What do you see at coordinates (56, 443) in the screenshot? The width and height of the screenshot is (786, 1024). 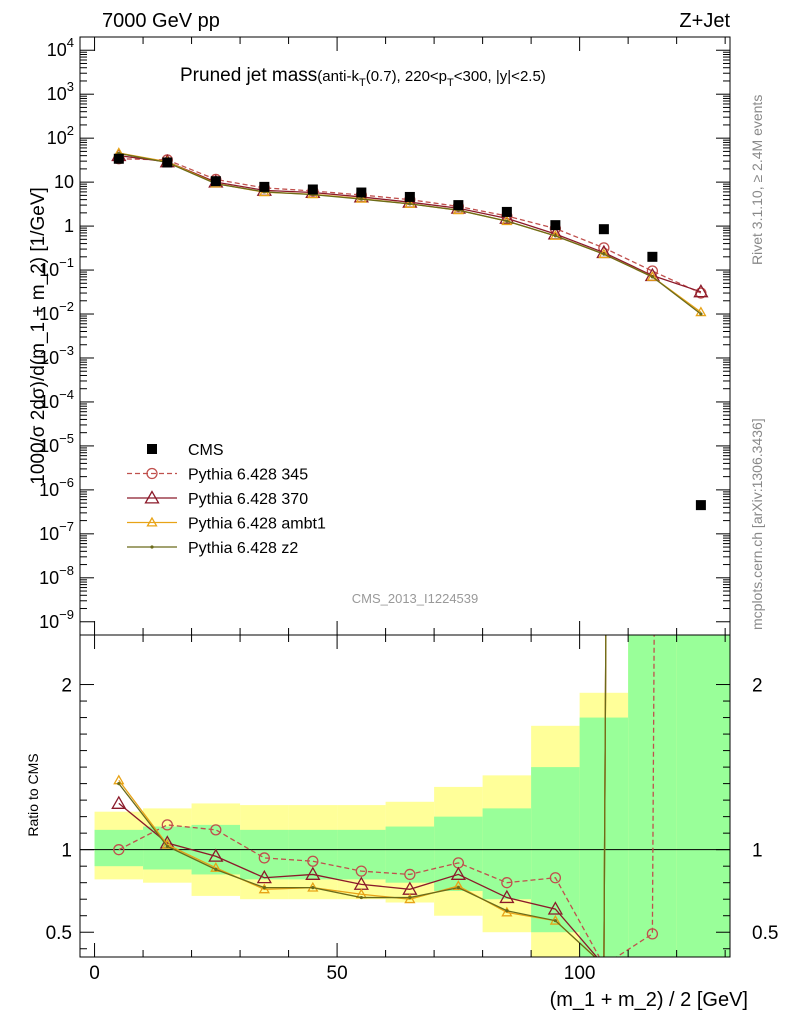 I see `y-tick-label: 10⁻⁵` at bounding box center [56, 443].